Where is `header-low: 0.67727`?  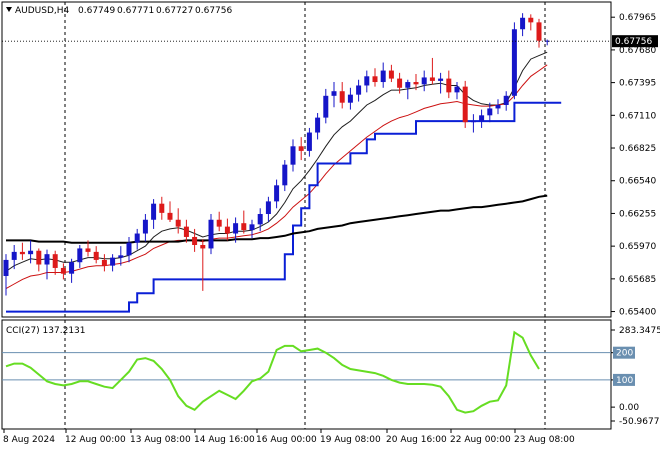
header-low: 0.67727 is located at coordinates (174, 11).